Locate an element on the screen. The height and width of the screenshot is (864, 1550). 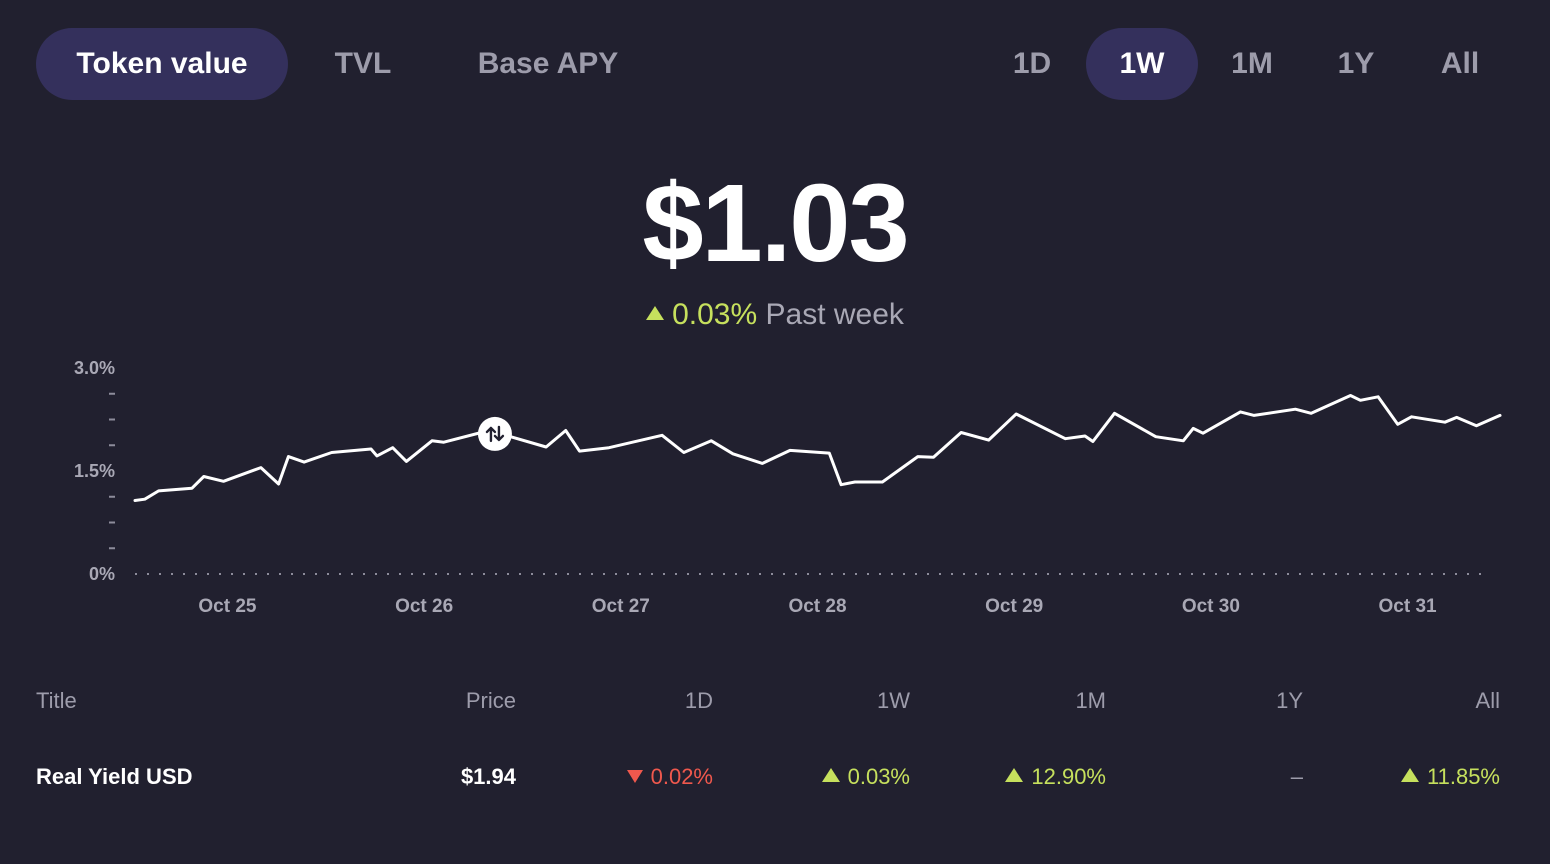
metric-tabs: Token value TVL Base APY is located at coordinates (347, 64).